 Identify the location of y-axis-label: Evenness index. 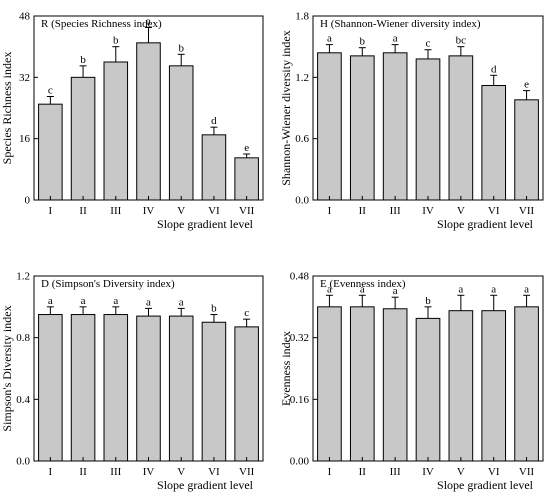
(286, 368).